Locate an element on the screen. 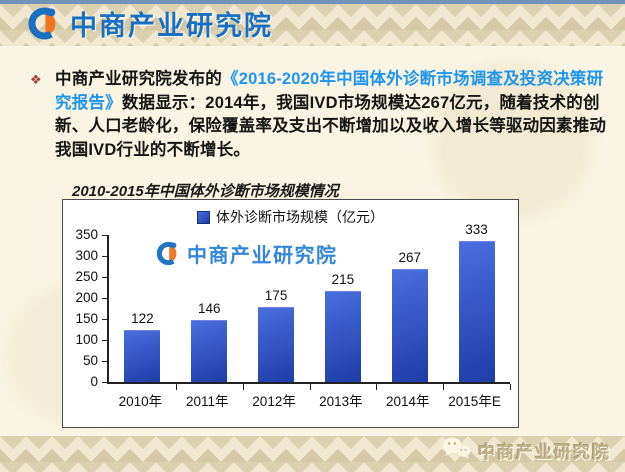 This screenshot has height=472, width=625. bar-value-label: 146 is located at coordinates (209, 308).